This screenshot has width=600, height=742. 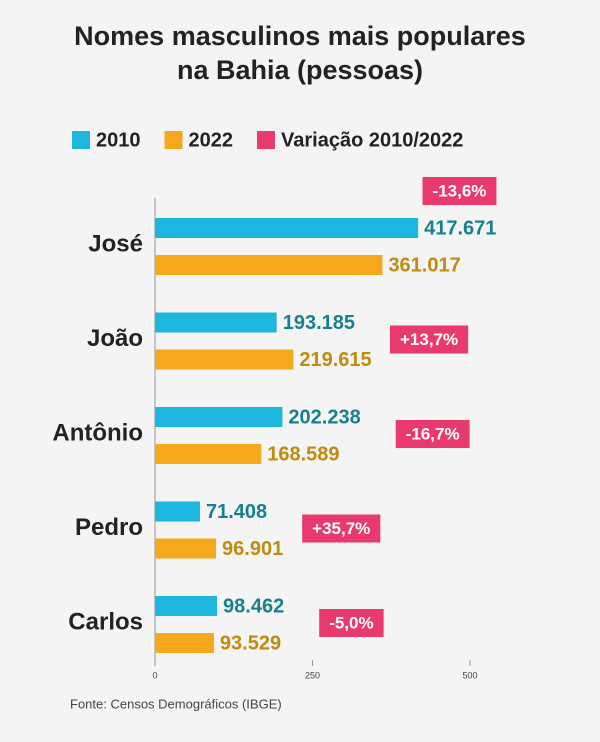 What do you see at coordinates (424, 265) in the screenshot?
I see `value-label: 361.017` at bounding box center [424, 265].